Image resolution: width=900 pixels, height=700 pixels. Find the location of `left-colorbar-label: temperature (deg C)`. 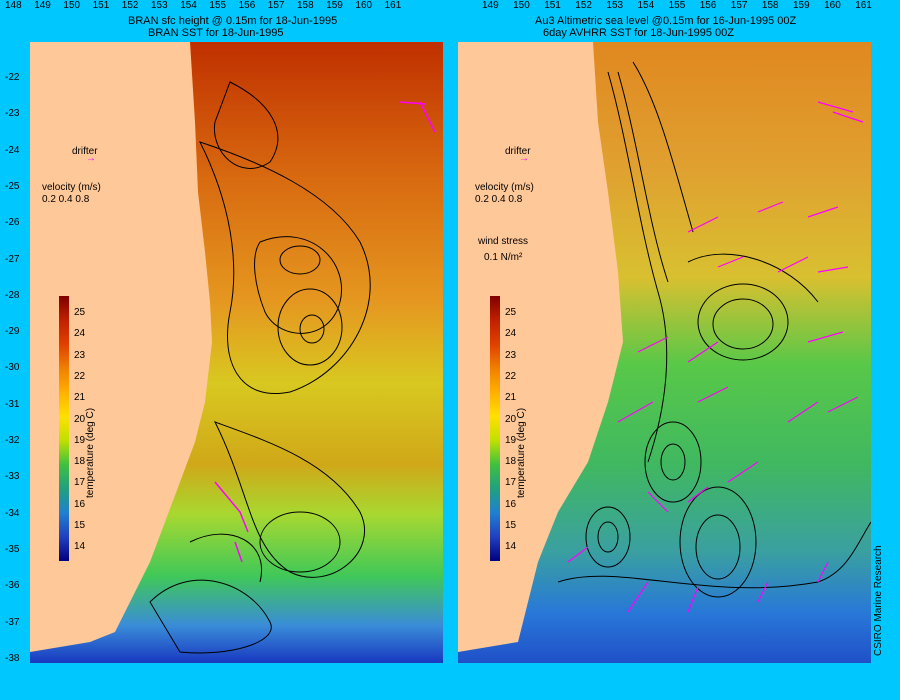

left-colorbar-label: temperature (deg C) is located at coordinates (90, 452).